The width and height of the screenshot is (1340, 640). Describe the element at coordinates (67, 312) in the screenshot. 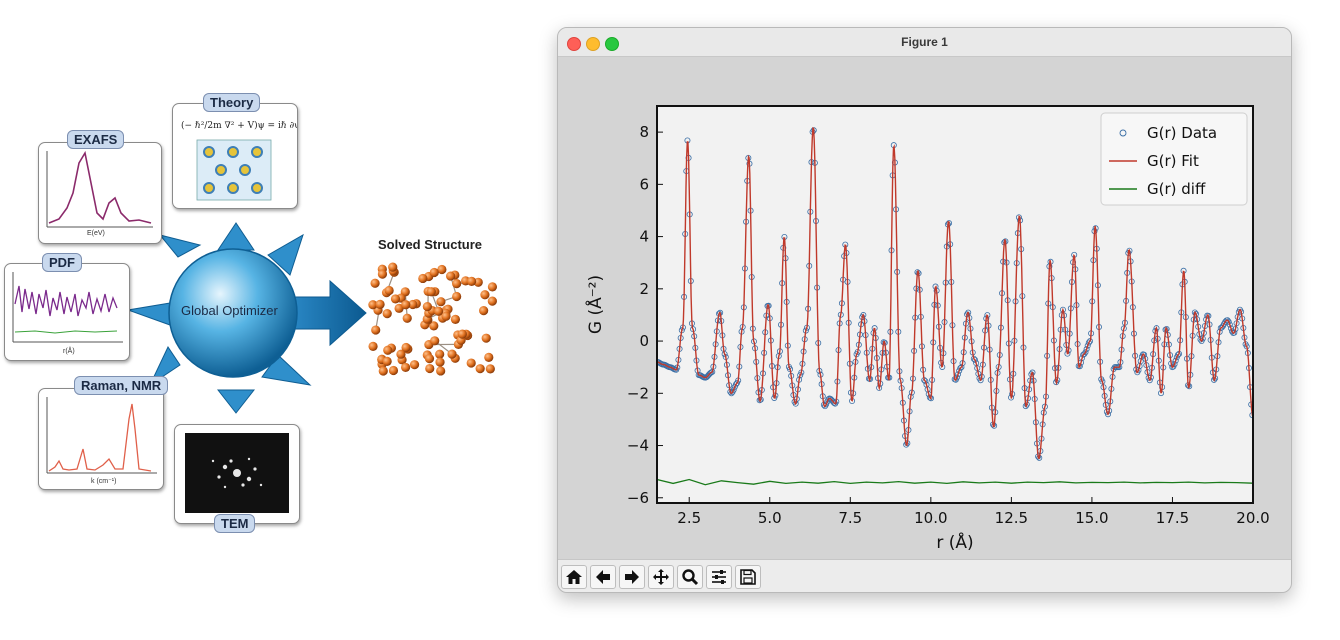

I see `pdf-callout: r(Å)` at that location.